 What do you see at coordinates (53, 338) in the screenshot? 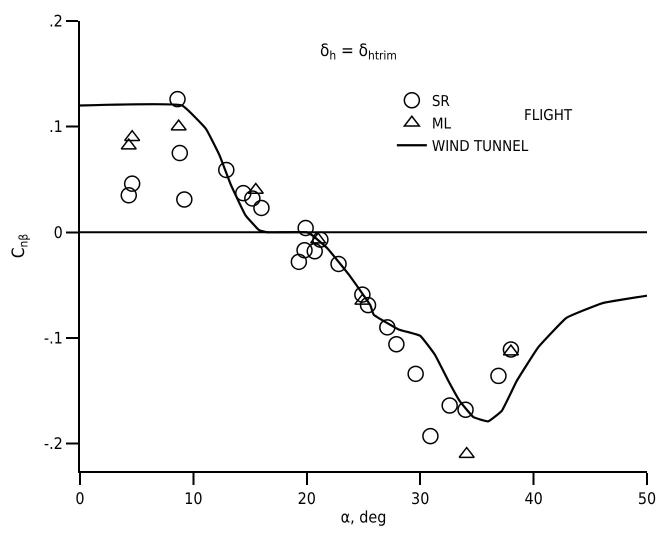
I see `y-tick-label: -.1` at bounding box center [53, 338].